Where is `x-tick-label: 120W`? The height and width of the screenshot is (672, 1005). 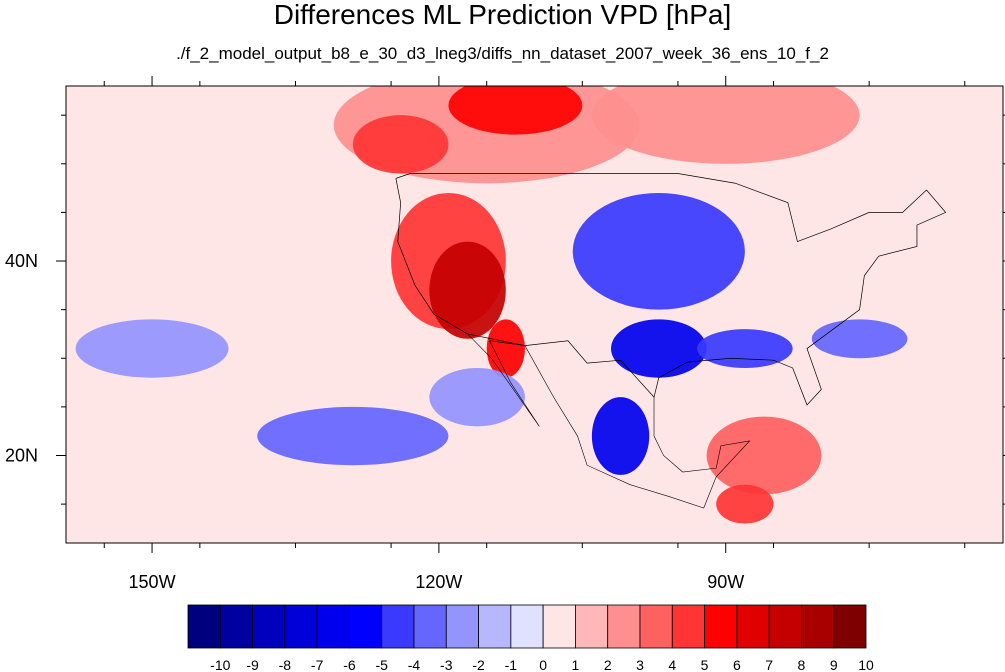 x-tick-label: 120W is located at coordinates (438, 582).